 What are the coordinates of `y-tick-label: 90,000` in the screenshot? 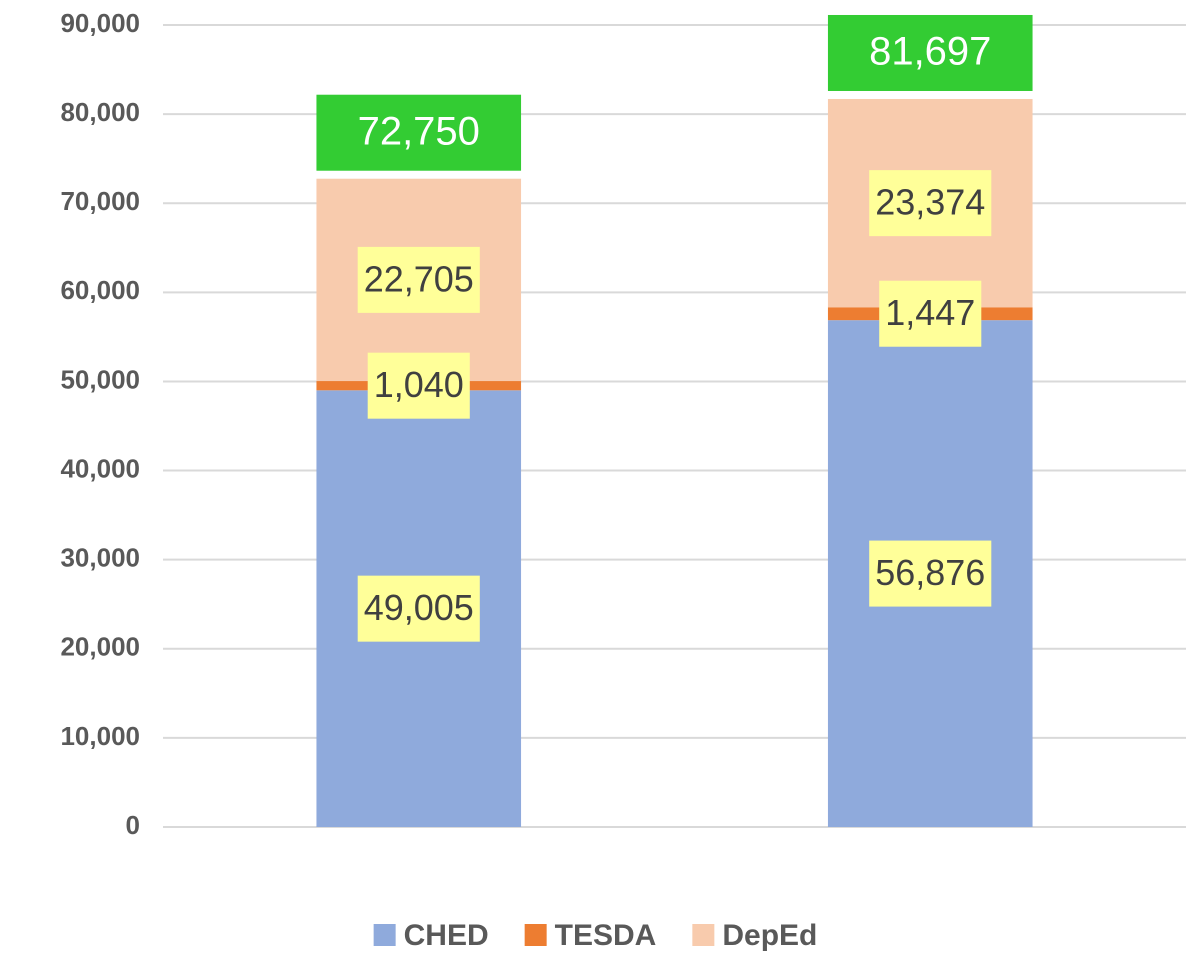 It's located at (100, 23).